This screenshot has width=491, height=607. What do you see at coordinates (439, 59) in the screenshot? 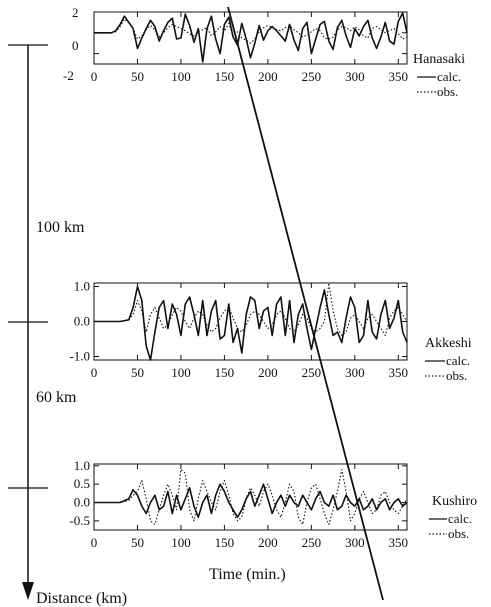
I see `station-name-hanasaki: Hanasaki` at bounding box center [439, 59].